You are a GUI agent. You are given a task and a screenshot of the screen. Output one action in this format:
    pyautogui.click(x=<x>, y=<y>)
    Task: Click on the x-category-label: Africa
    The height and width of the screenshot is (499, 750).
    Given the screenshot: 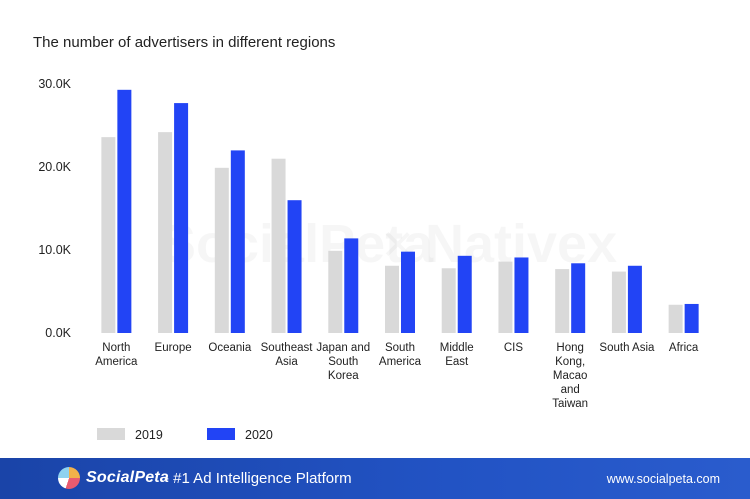 What is the action you would take?
    pyautogui.click(x=684, y=348)
    